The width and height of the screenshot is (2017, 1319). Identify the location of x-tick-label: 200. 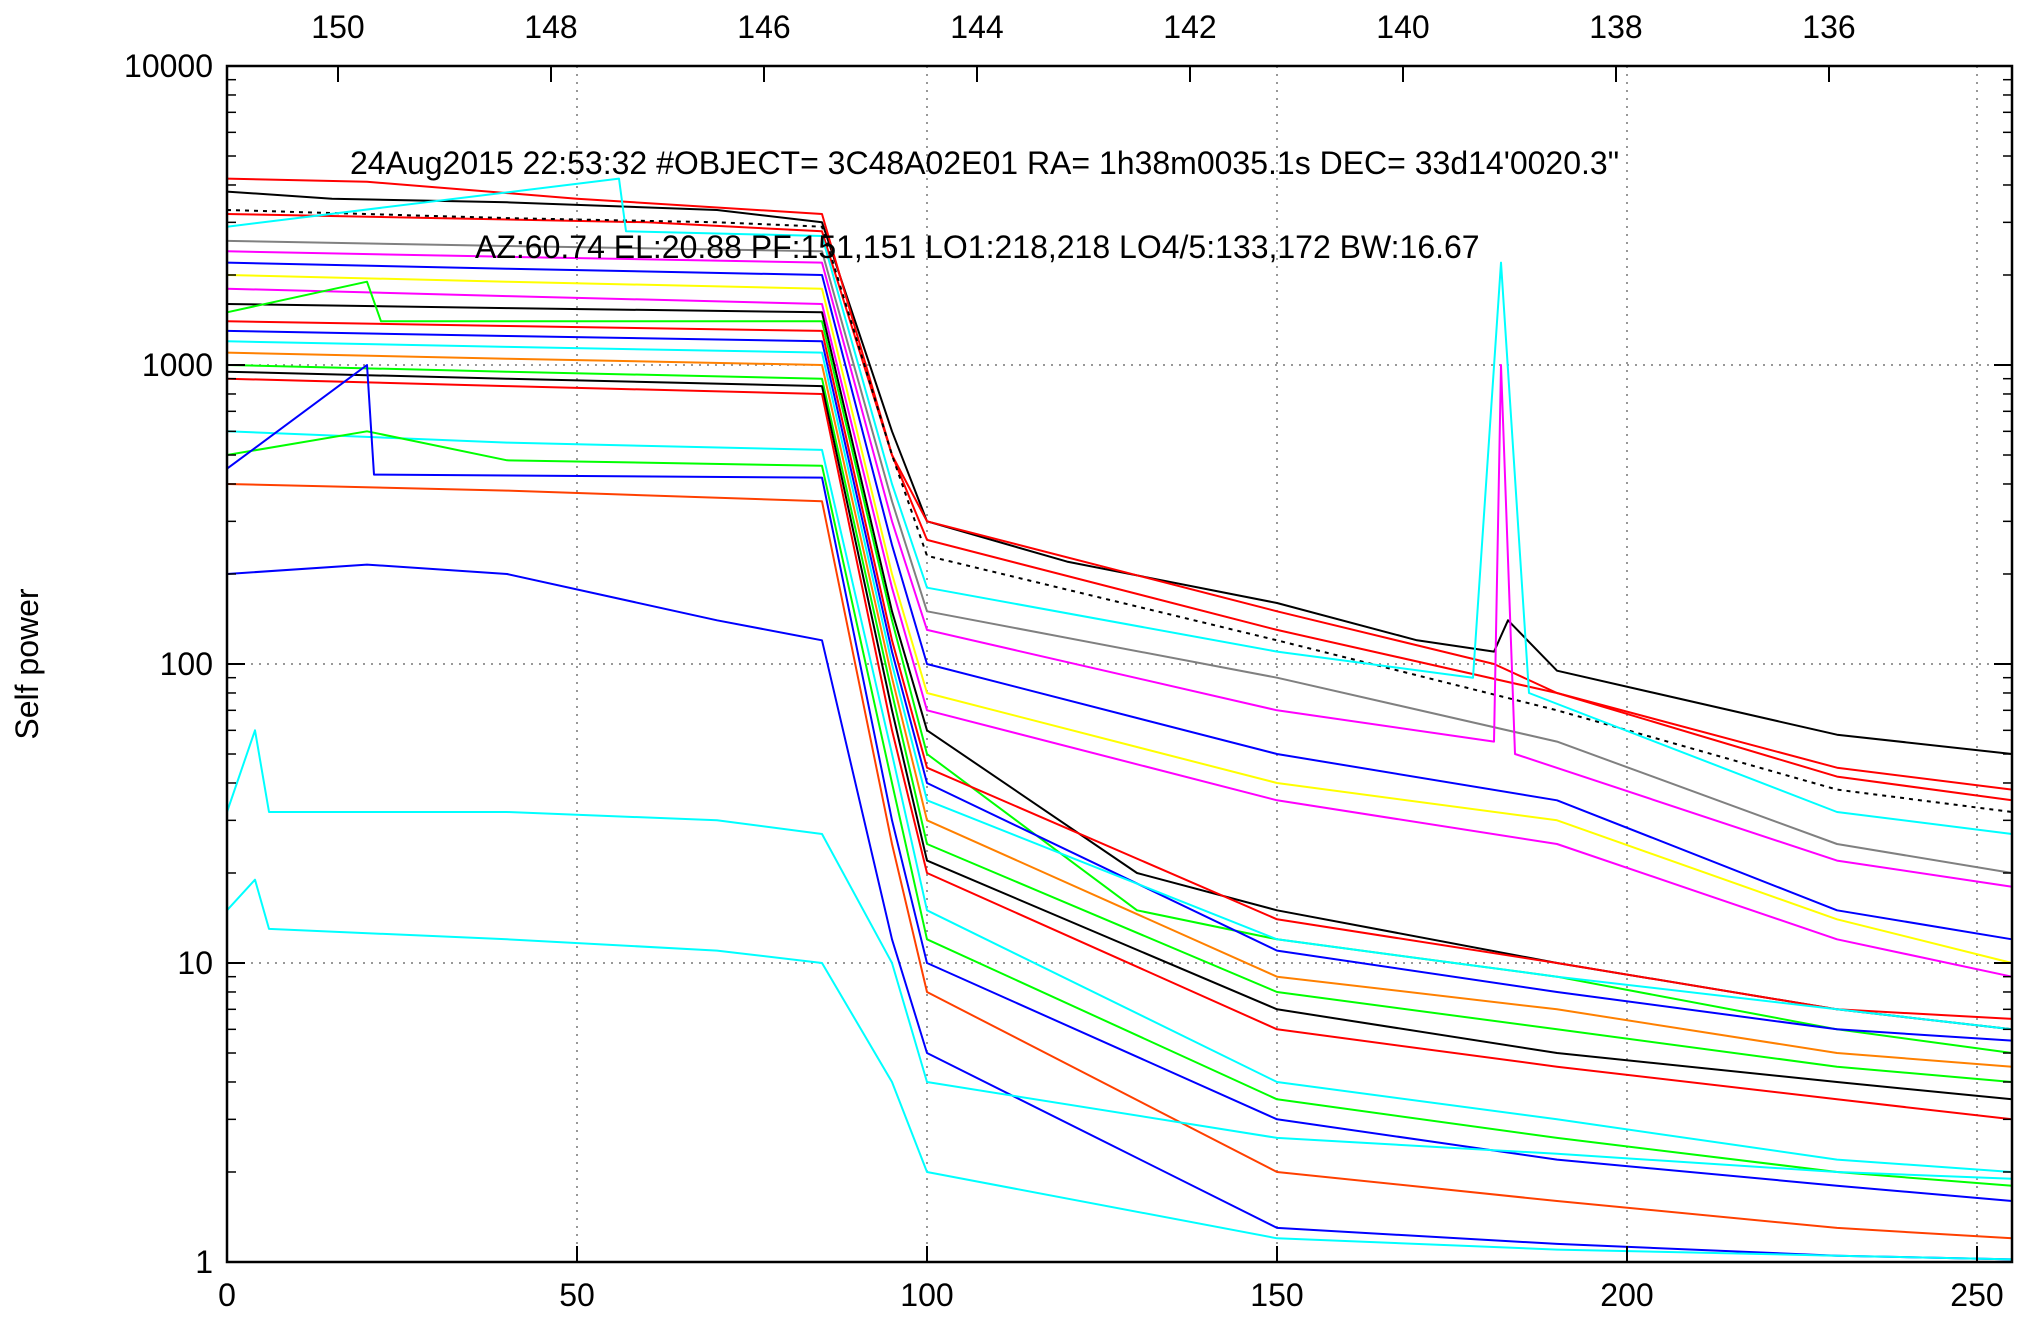
(1626, 1295).